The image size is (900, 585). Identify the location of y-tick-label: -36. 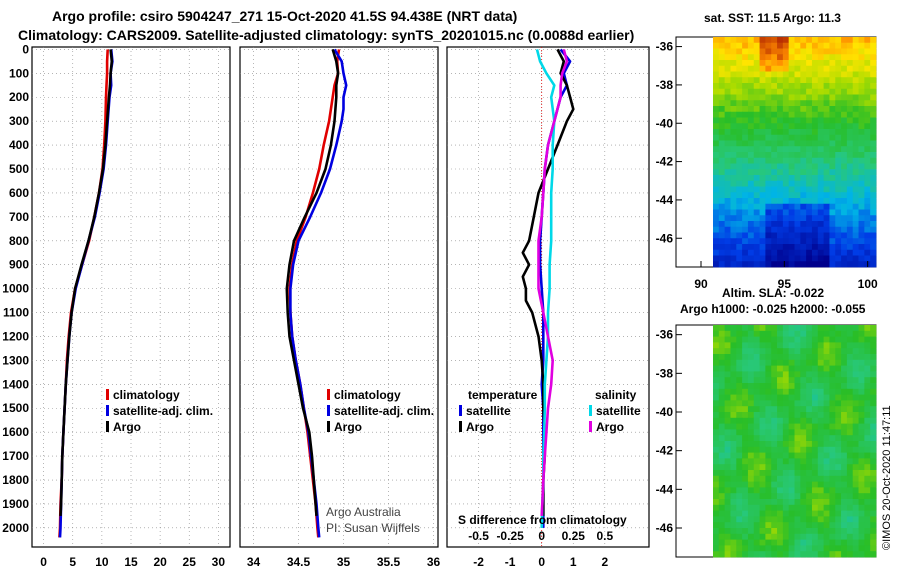
(665, 335).